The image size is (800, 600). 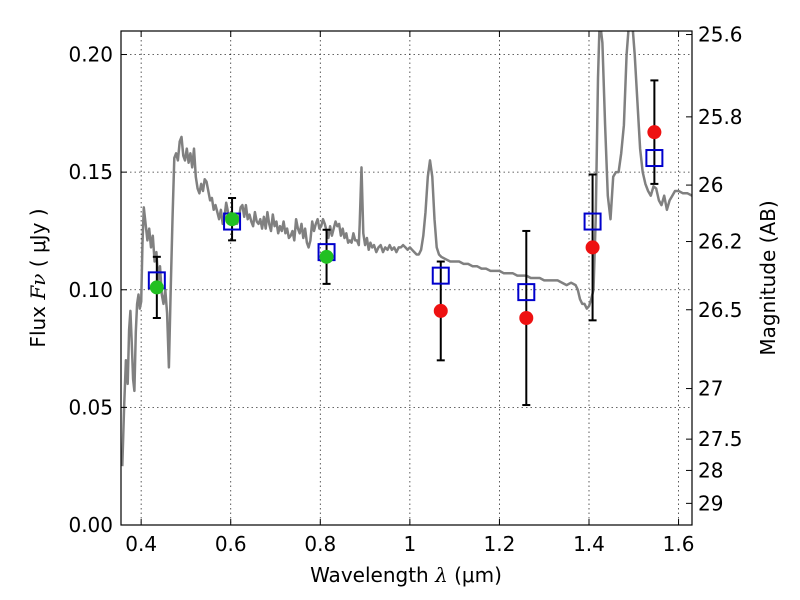 What do you see at coordinates (710, 470) in the screenshot?
I see `y2-tick-label: 28` at bounding box center [710, 470].